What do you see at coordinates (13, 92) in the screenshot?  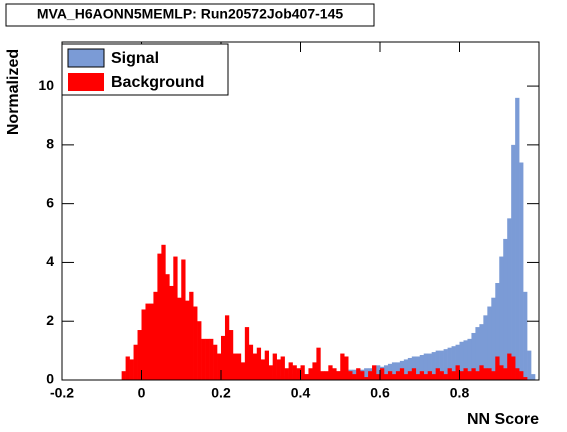 I see `y-axis-title: Normalized` at bounding box center [13, 92].